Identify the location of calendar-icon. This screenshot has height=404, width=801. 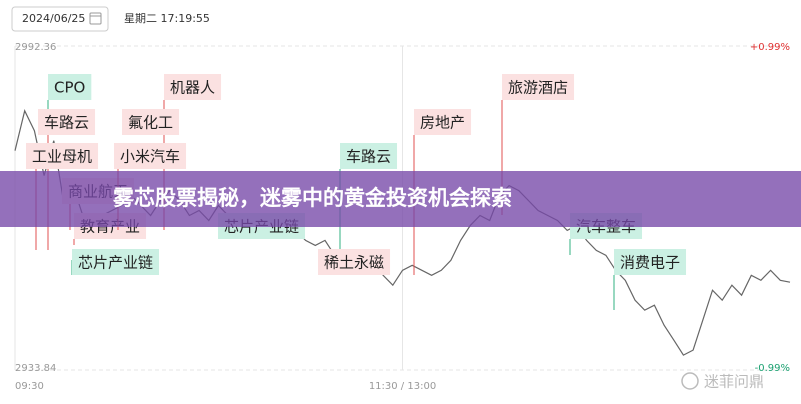
(95, 18).